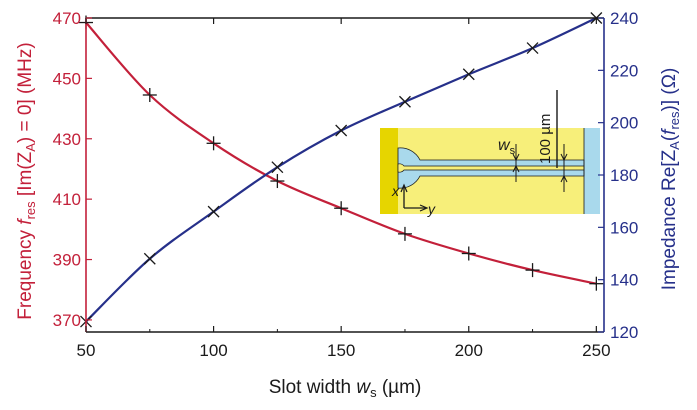  I want to click on x-tick-label: 150, so click(341, 350).